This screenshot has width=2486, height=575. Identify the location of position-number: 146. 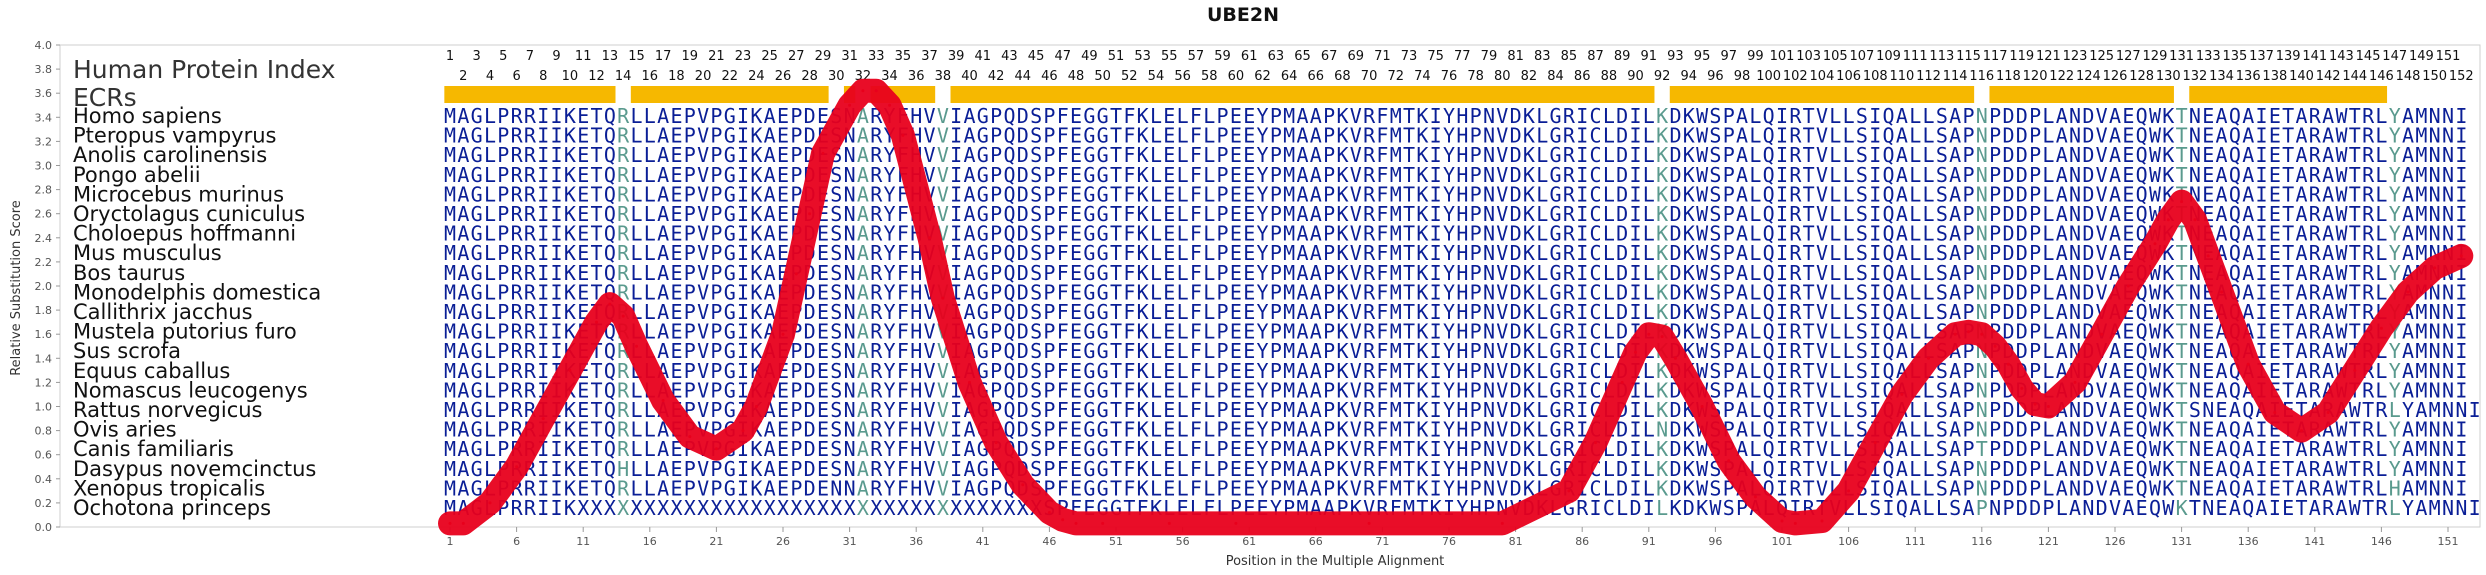
(2381, 76).